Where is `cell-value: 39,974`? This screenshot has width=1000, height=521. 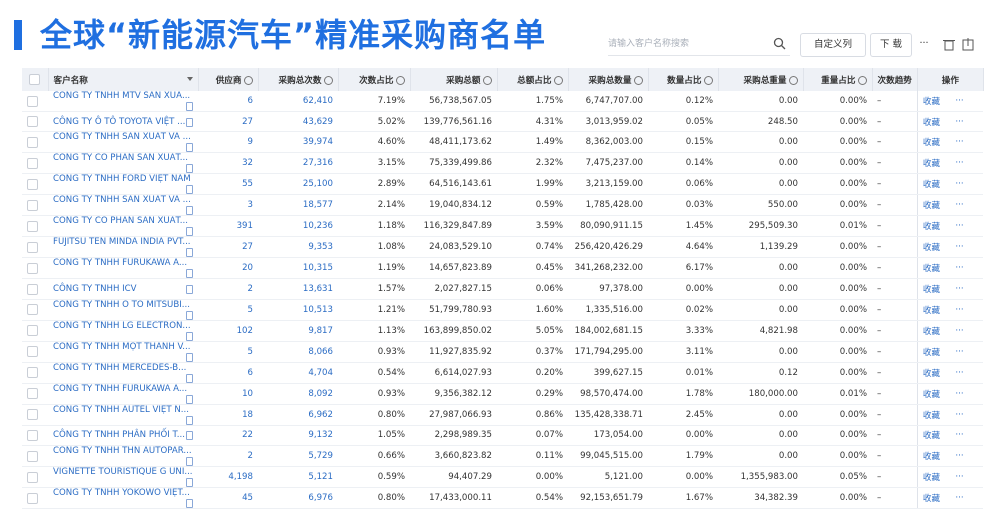
cell-value: 39,974 is located at coordinates (317, 142).